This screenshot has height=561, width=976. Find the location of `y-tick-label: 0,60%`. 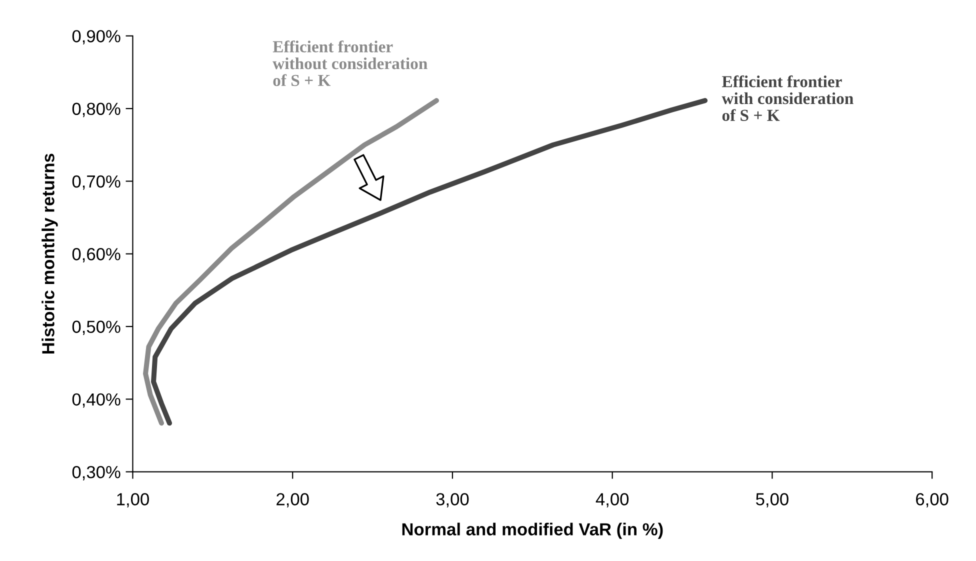

y-tick-label: 0,60% is located at coordinates (96, 255).